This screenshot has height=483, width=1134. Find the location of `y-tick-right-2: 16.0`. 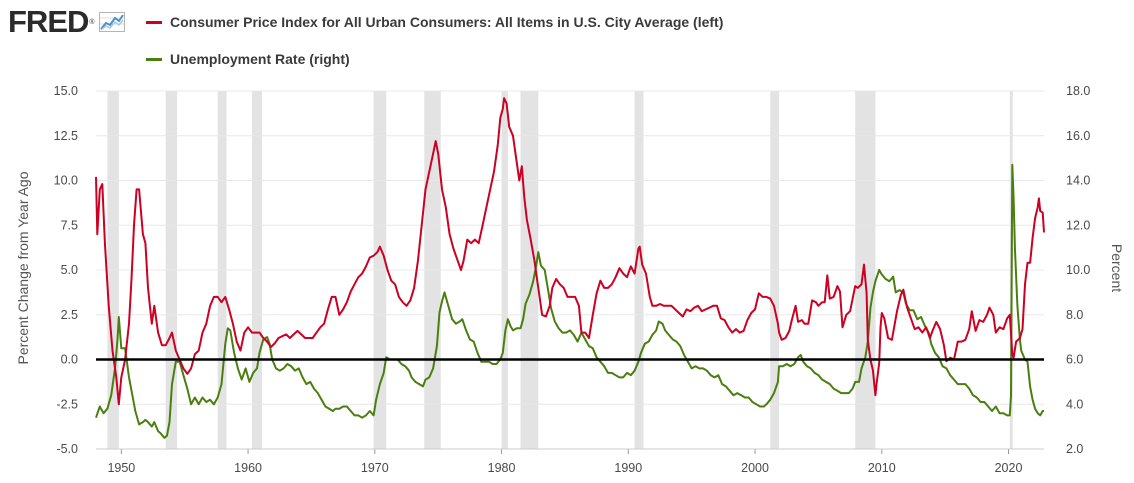

y-tick-right-2: 16.0 is located at coordinates (1078, 136).